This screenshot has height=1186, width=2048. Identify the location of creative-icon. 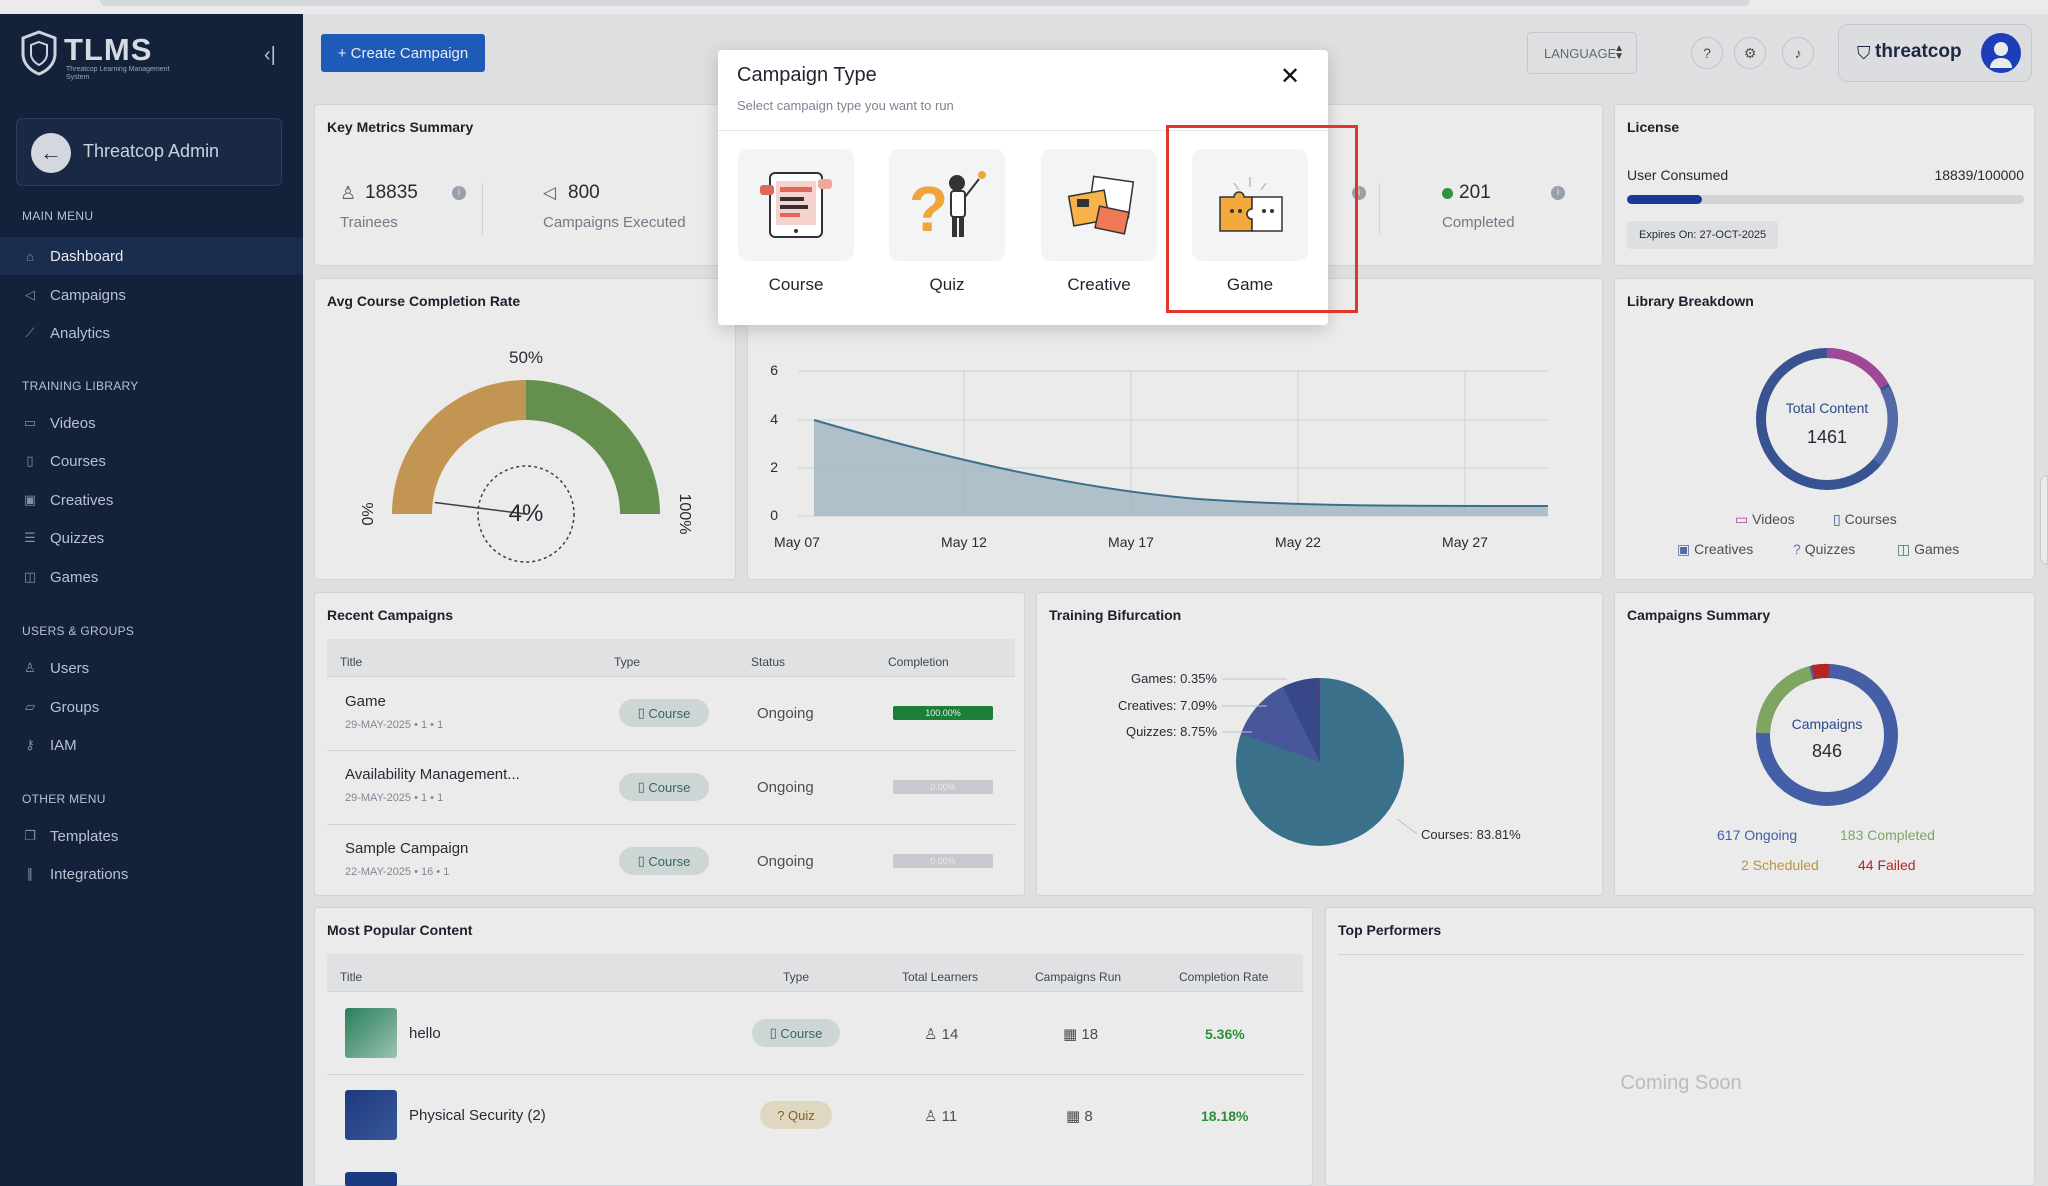
(1101, 205).